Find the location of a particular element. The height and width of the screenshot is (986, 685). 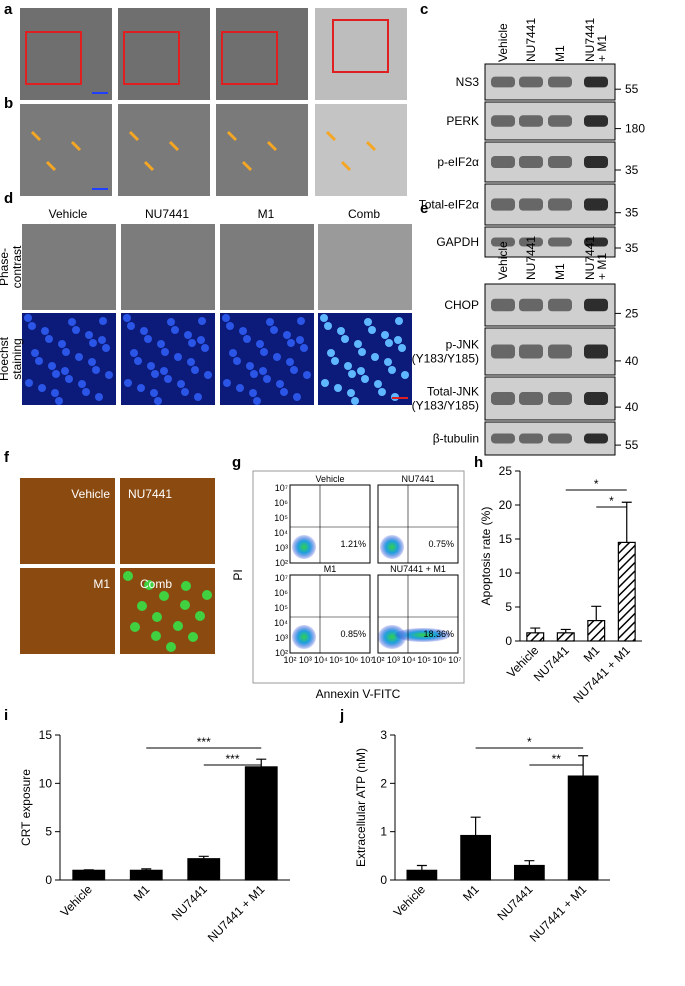

lane-label: NU7441 is located at coordinates (531, 258).